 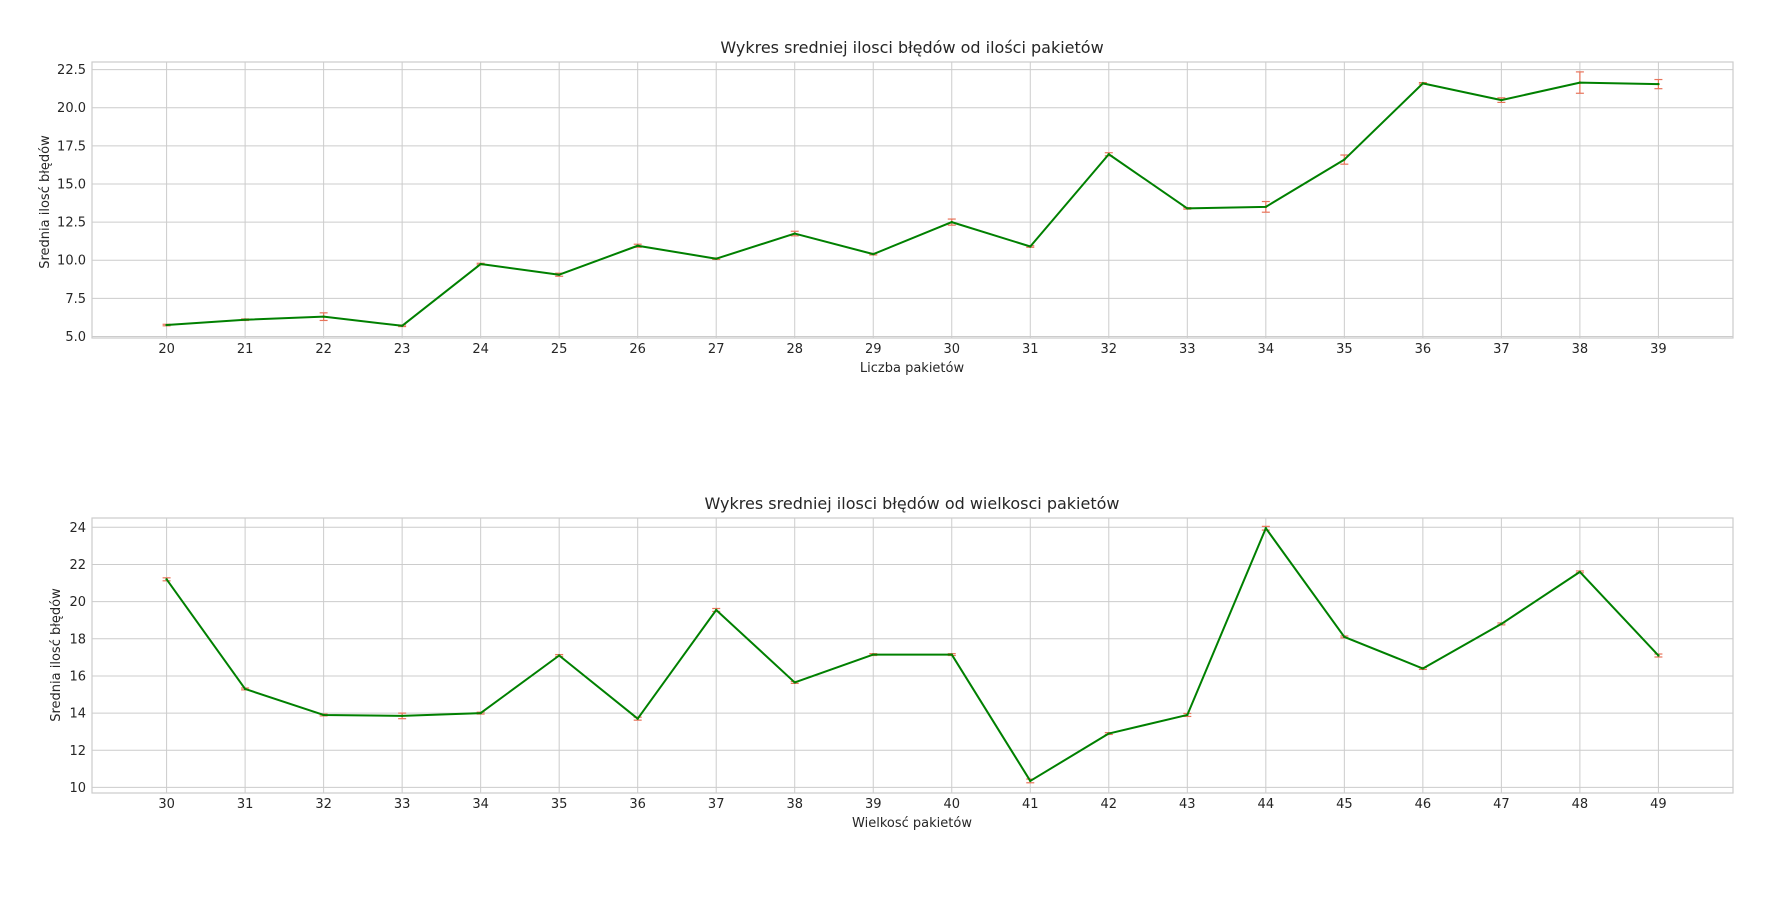 I want to click on y-tick-label: 16, so click(x=77, y=676).